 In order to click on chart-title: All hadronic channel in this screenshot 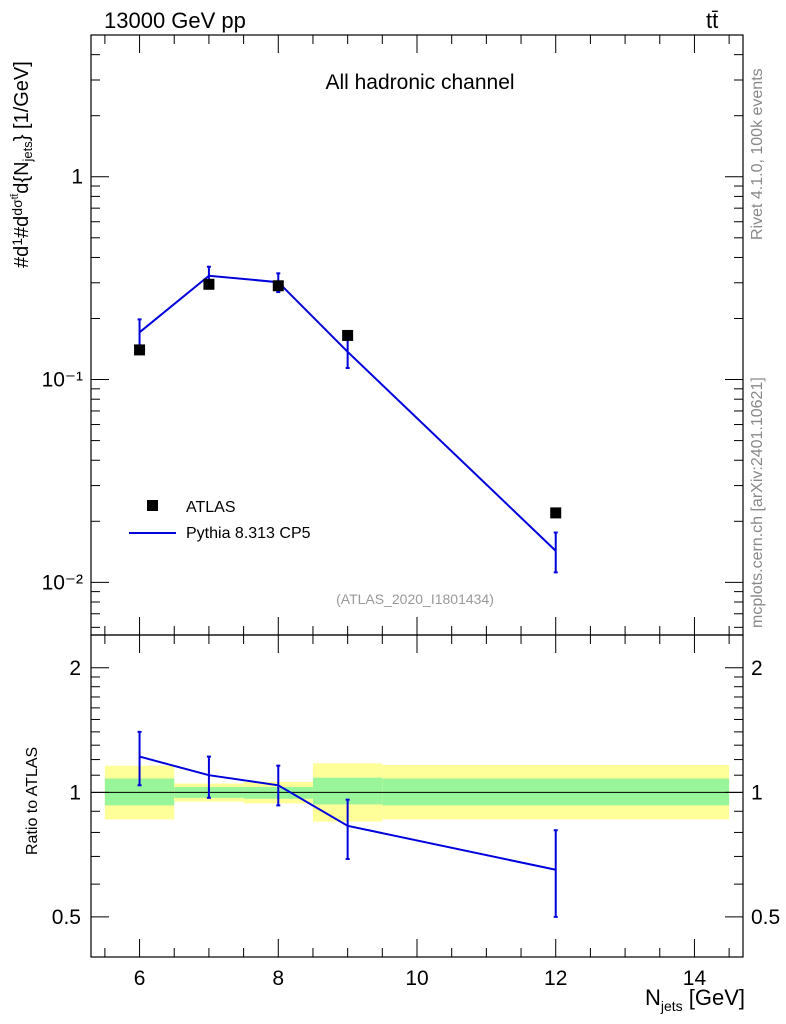, I will do `click(419, 82)`.